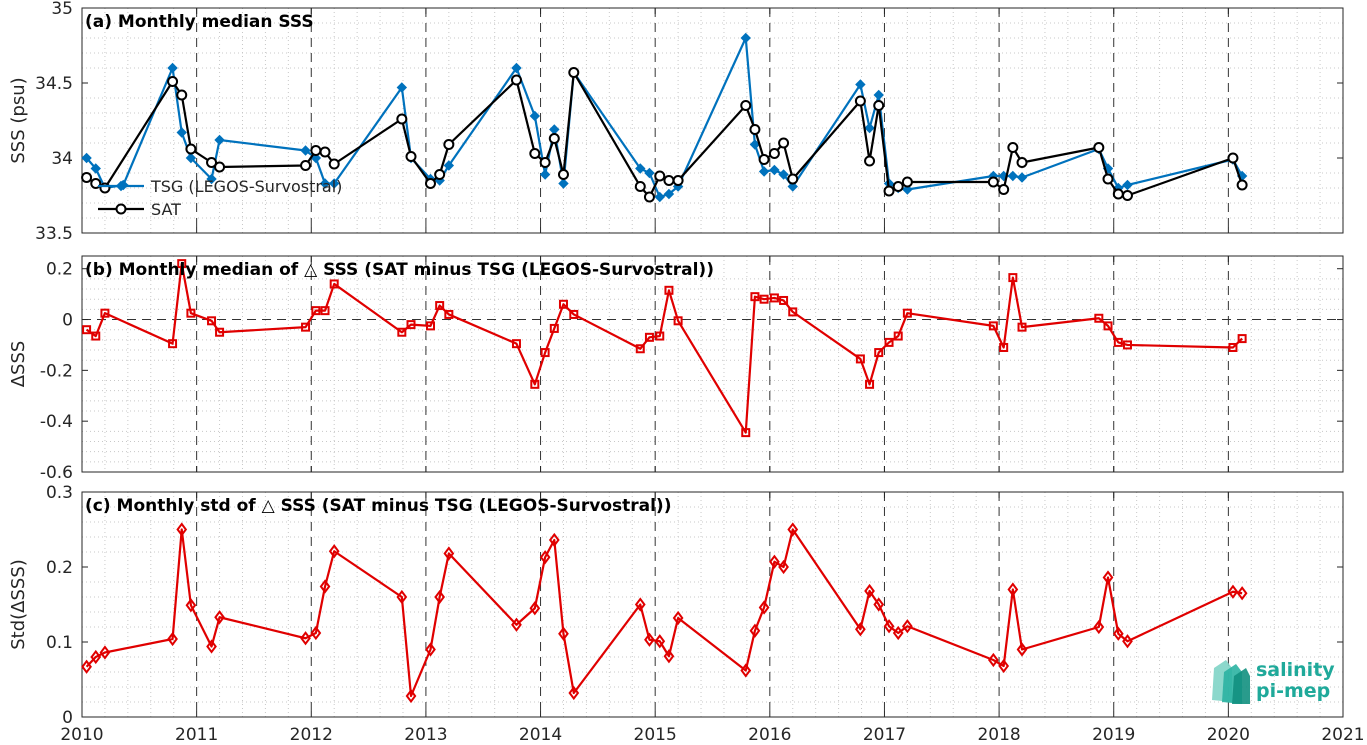 The height and width of the screenshot is (745, 1367). I want to click on x-tick-label: 2010, so click(81, 735).